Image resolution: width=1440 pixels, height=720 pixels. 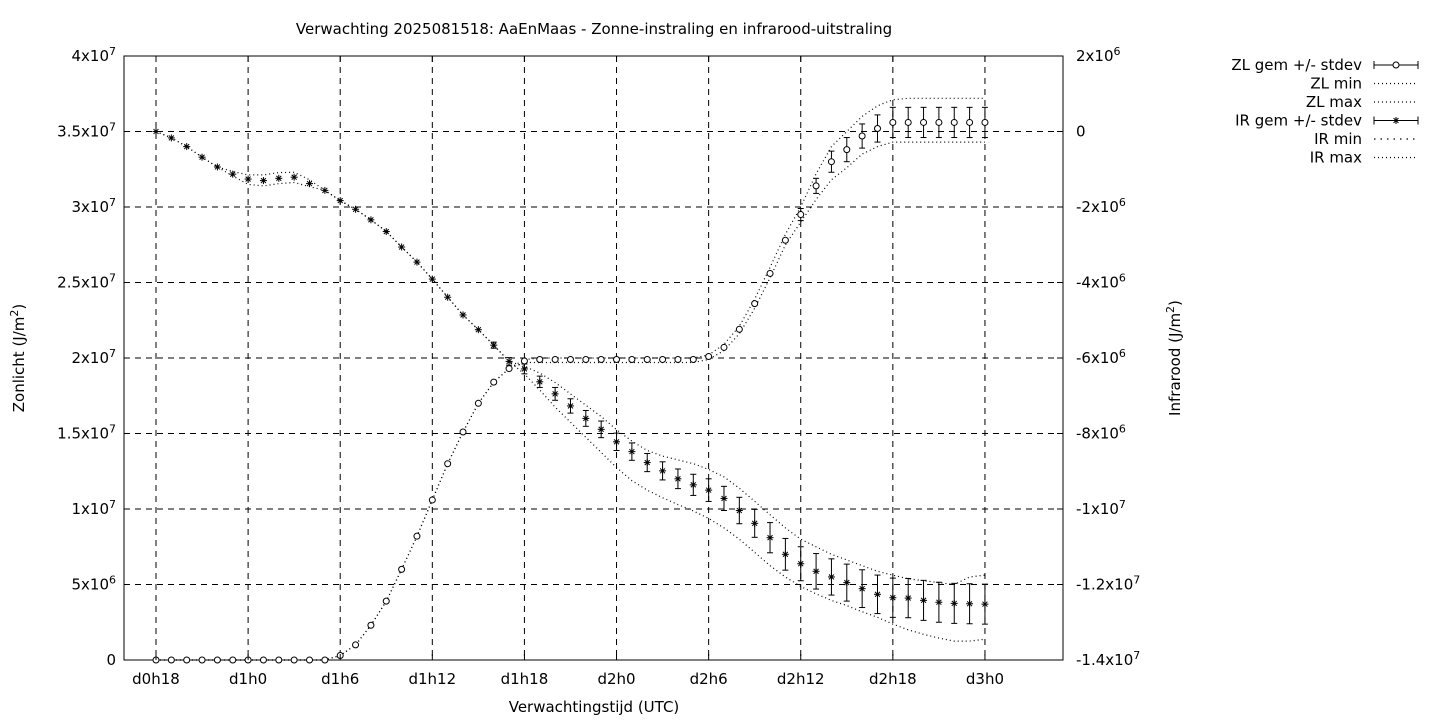 What do you see at coordinates (1097, 207) in the screenshot?
I see `y2-tick-label-base: -2x10` at bounding box center [1097, 207].